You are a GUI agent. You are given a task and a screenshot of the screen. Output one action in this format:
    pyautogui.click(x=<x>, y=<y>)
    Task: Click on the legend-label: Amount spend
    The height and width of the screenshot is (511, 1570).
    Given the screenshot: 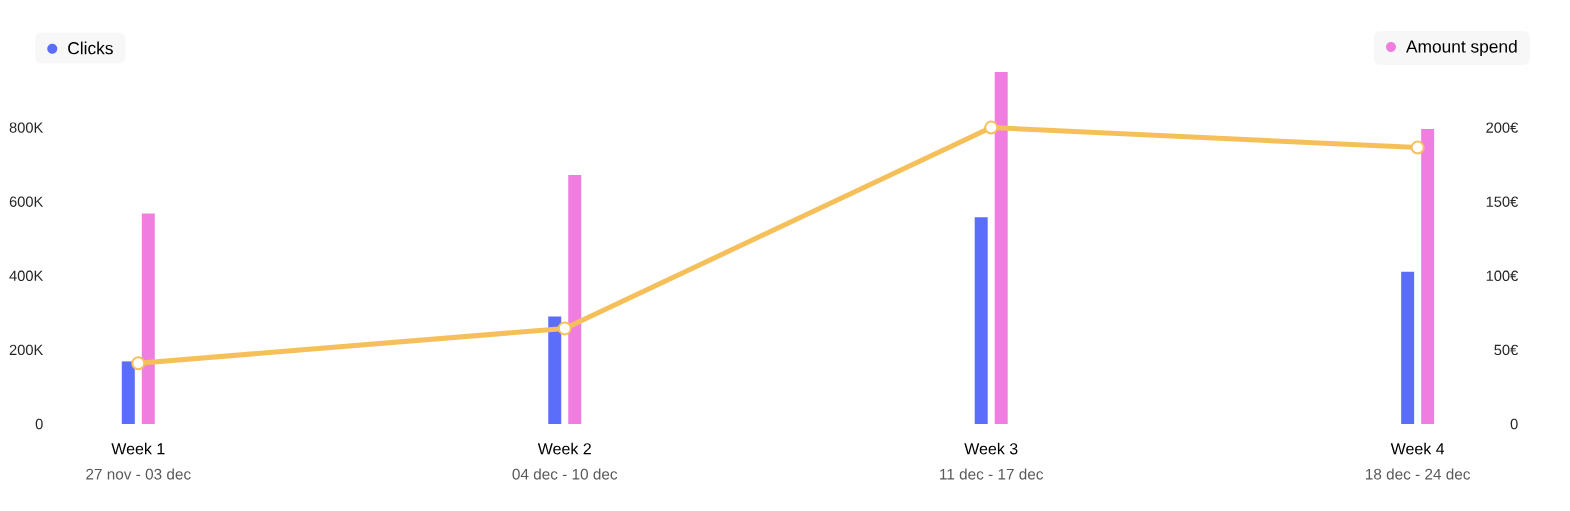 What is the action you would take?
    pyautogui.click(x=1461, y=48)
    